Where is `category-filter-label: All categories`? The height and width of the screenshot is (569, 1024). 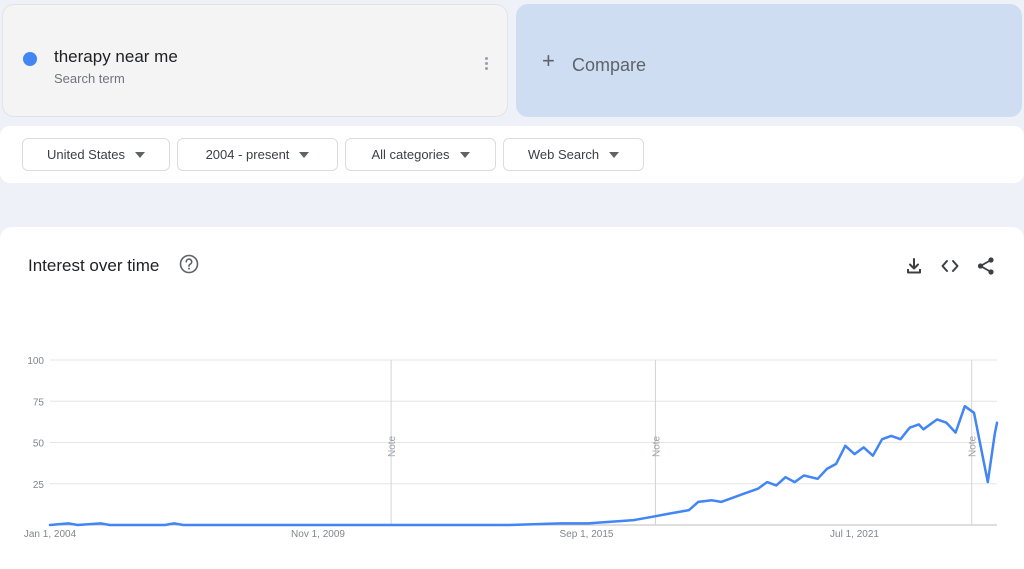 category-filter-label: All categories is located at coordinates (410, 154).